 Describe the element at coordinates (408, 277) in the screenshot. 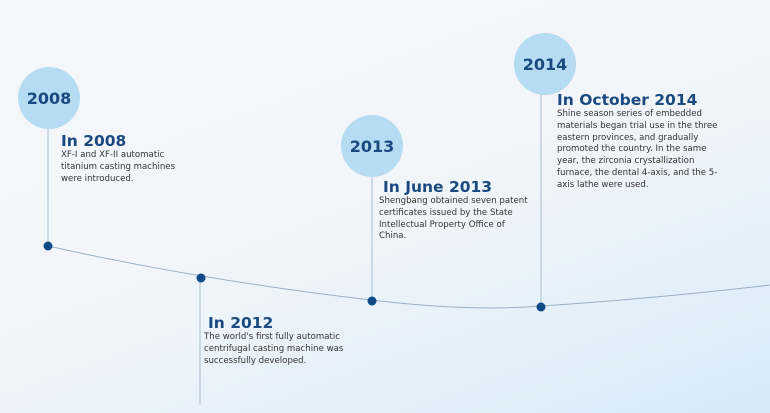

I see `timeline-curve` at that location.